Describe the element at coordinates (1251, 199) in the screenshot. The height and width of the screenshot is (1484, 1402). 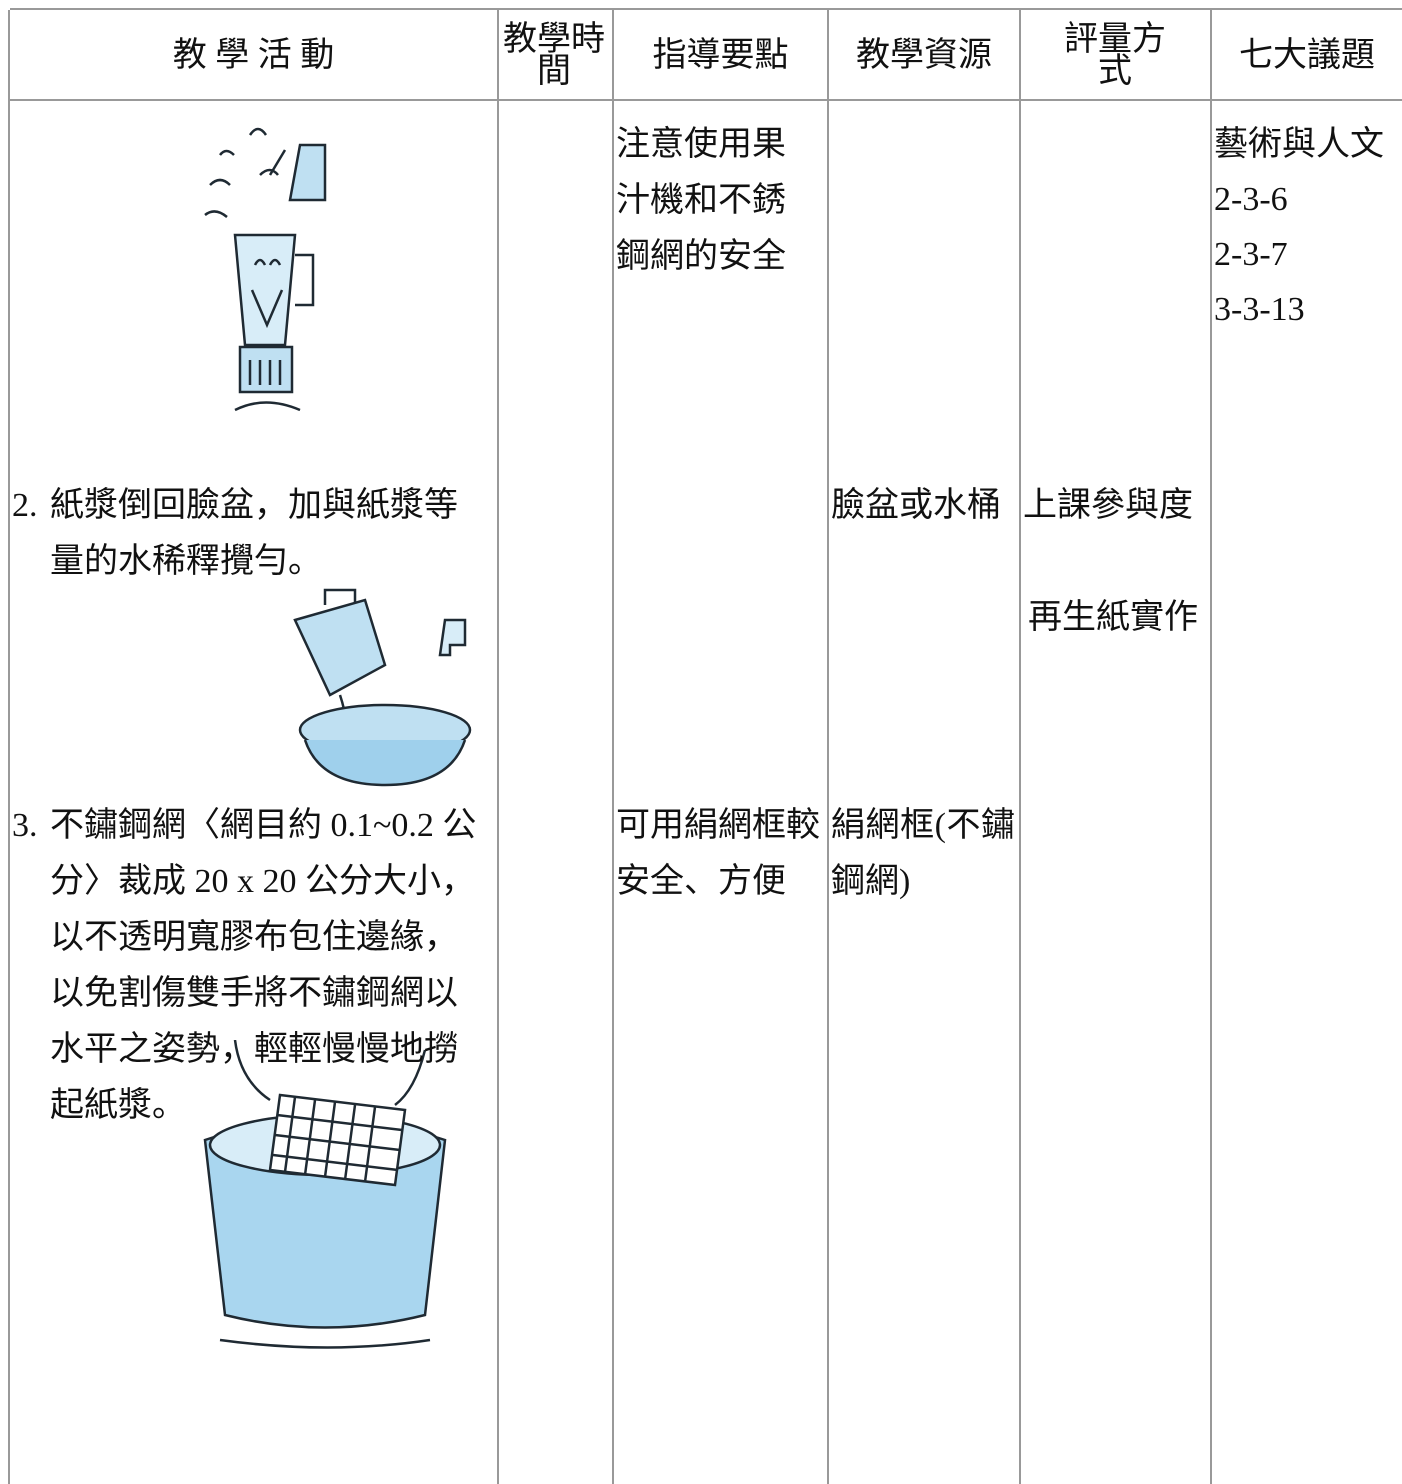
I see `topic: 2-3-6` at that location.